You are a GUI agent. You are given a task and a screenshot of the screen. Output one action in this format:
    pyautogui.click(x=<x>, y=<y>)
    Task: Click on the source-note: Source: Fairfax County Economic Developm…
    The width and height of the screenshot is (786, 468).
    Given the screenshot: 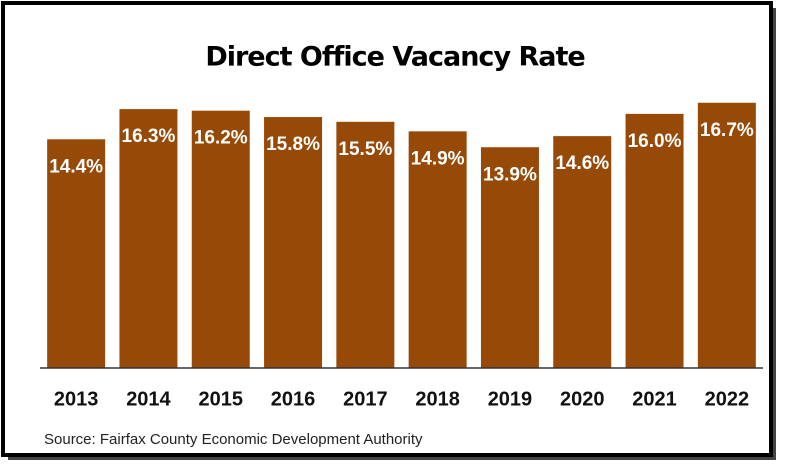 What is the action you would take?
    pyautogui.click(x=233, y=439)
    